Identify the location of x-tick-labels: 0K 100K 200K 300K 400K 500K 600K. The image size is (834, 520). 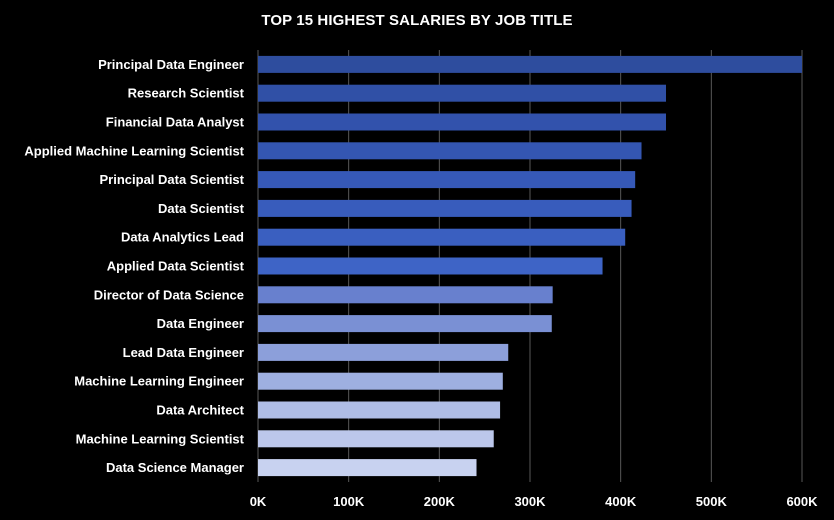
(534, 501).